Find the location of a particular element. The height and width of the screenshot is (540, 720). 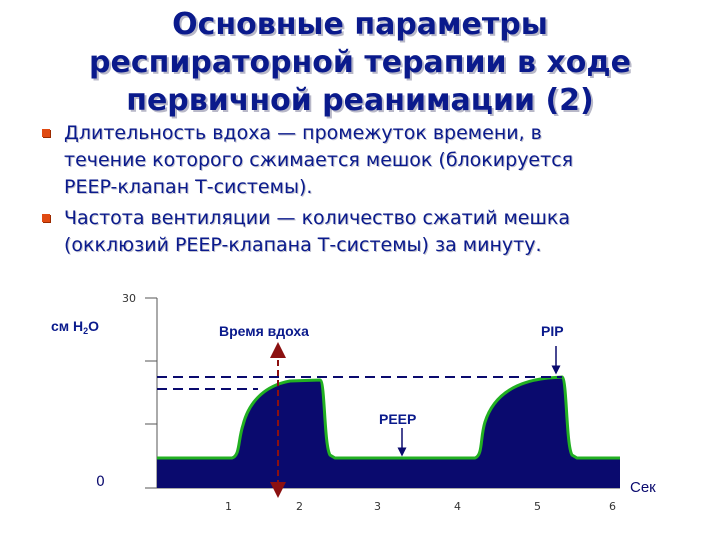

y-zero-label: 0 is located at coordinates (100, 482).